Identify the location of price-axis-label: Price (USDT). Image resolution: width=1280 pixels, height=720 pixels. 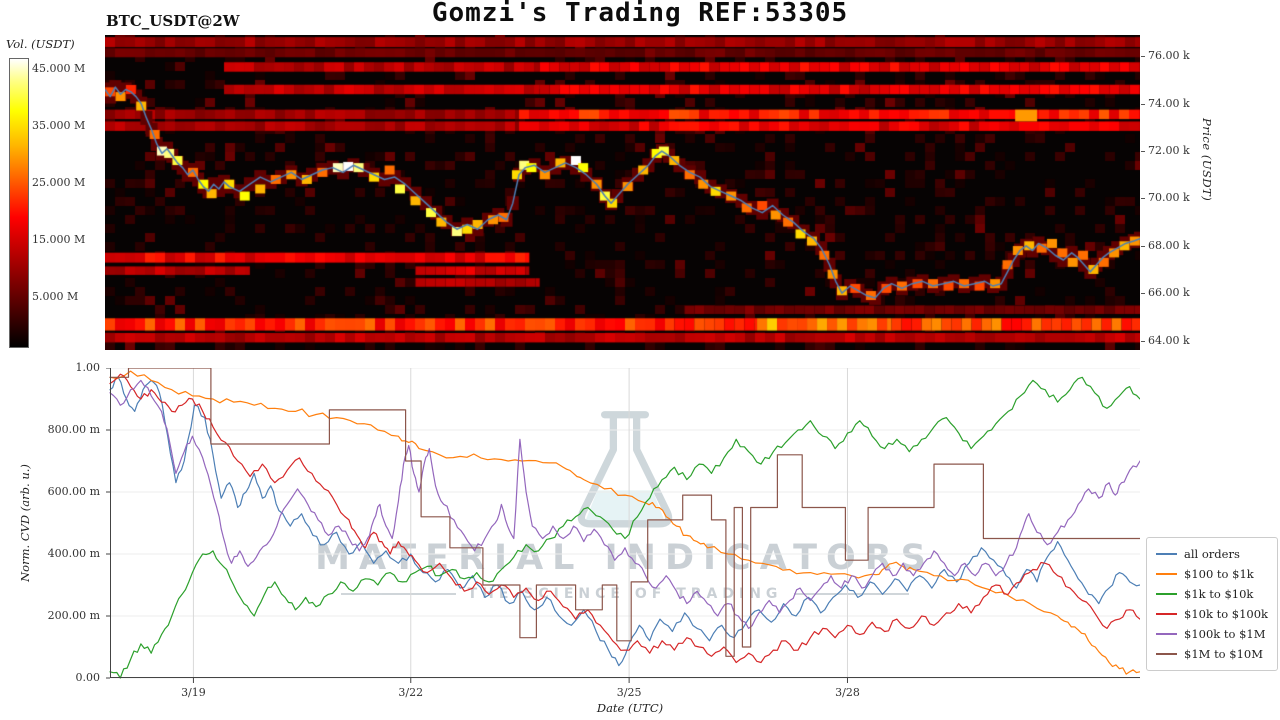
(1207, 160).